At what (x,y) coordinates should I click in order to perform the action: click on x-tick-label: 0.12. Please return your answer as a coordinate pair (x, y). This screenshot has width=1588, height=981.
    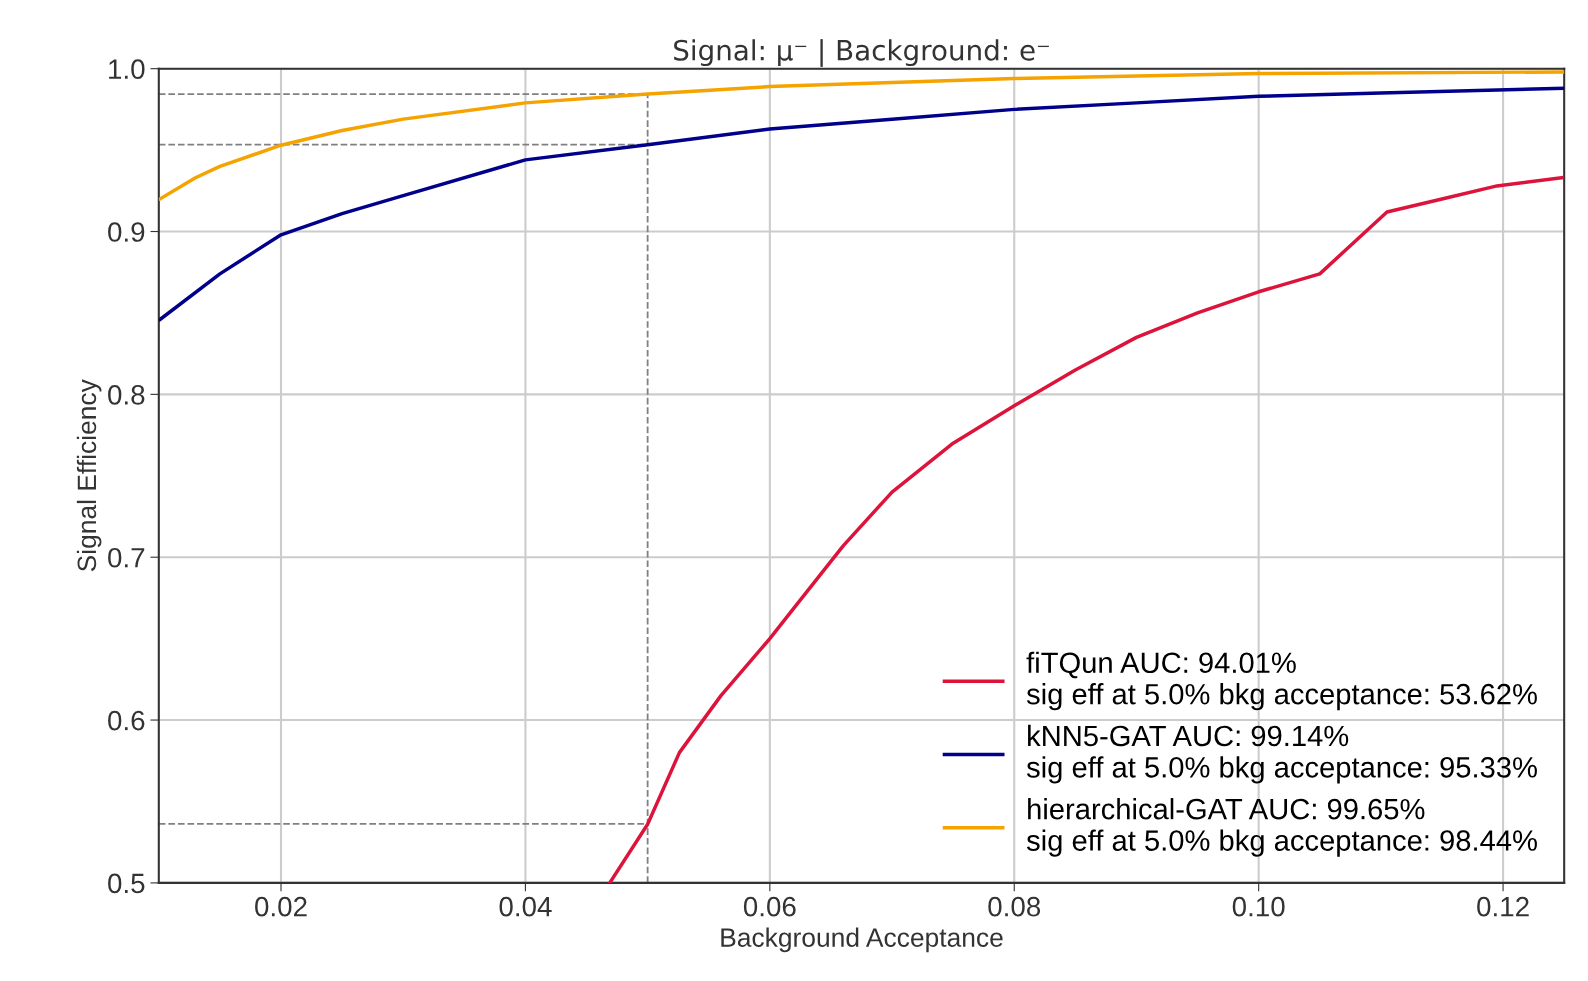
    Looking at the image, I should click on (1503, 906).